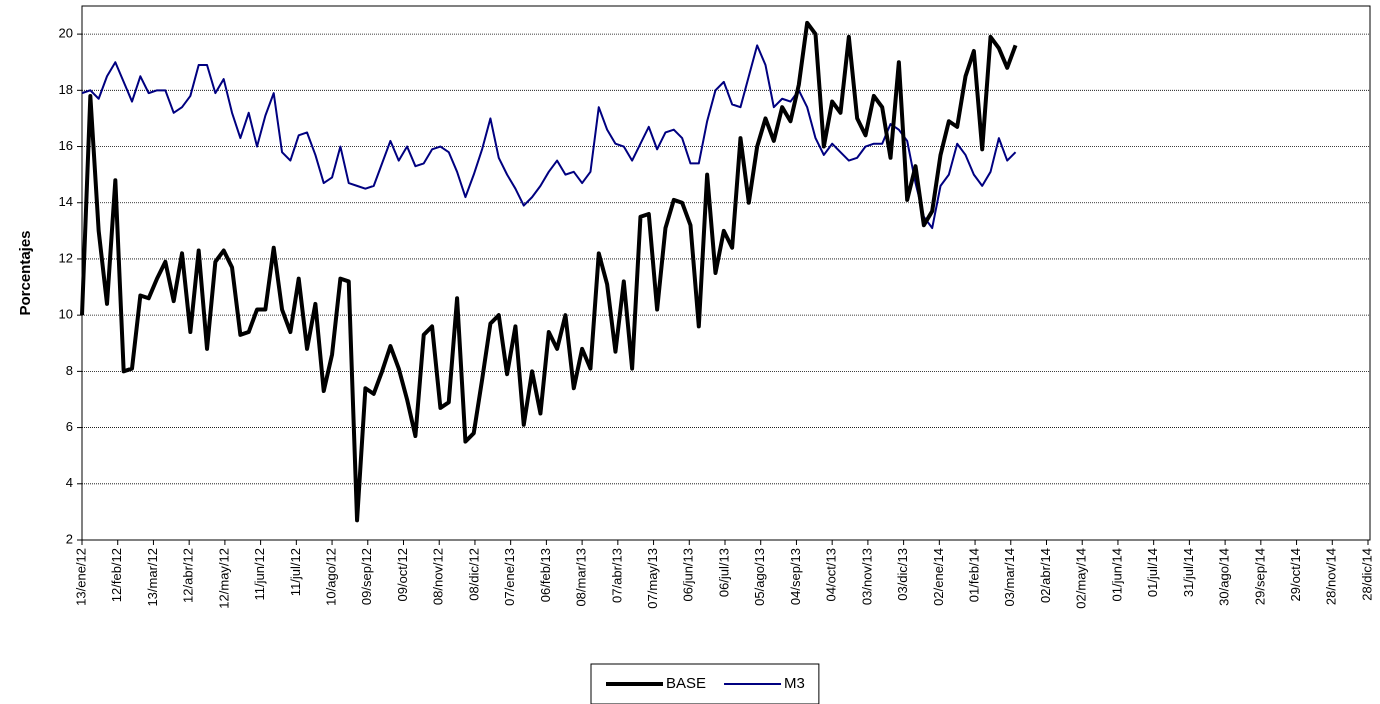 This screenshot has width=1380, height=704. What do you see at coordinates (902, 574) in the screenshot?
I see `x-tick-label: 03/dic/13` at bounding box center [902, 574].